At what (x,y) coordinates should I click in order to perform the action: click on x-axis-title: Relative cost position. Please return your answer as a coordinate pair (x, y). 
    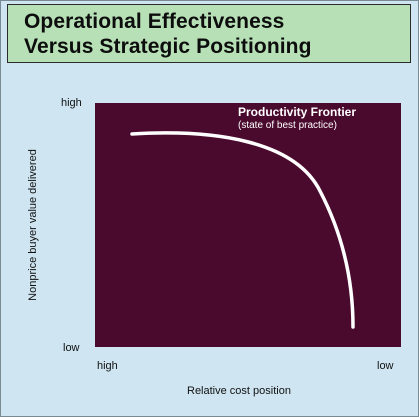
    Looking at the image, I should click on (239, 391).